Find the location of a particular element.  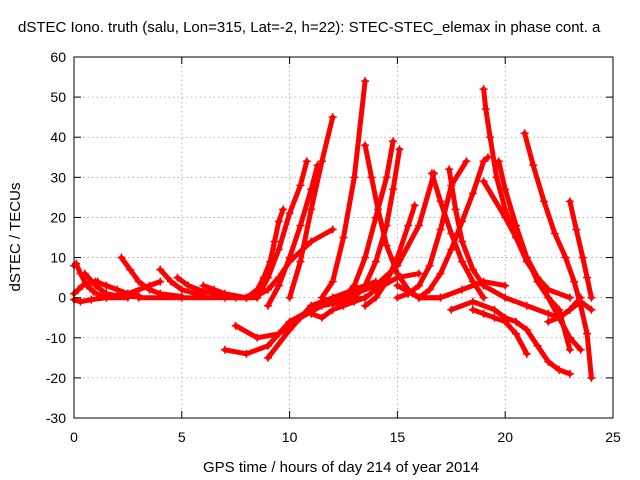

y-tick-labels: -30 -20 -10 0 10 20 30 40 50 60 is located at coordinates (56, 237).